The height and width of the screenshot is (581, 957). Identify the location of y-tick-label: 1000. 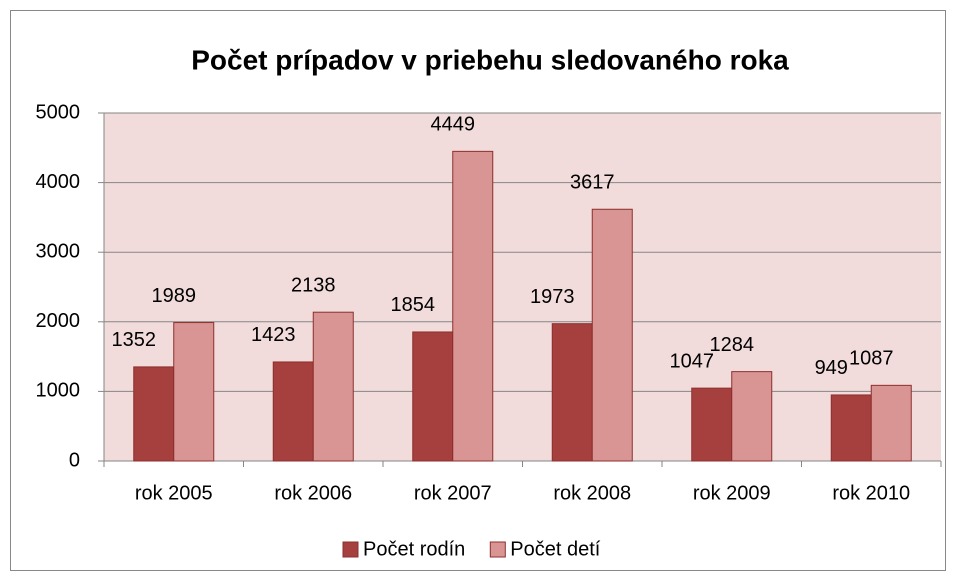
(58, 391).